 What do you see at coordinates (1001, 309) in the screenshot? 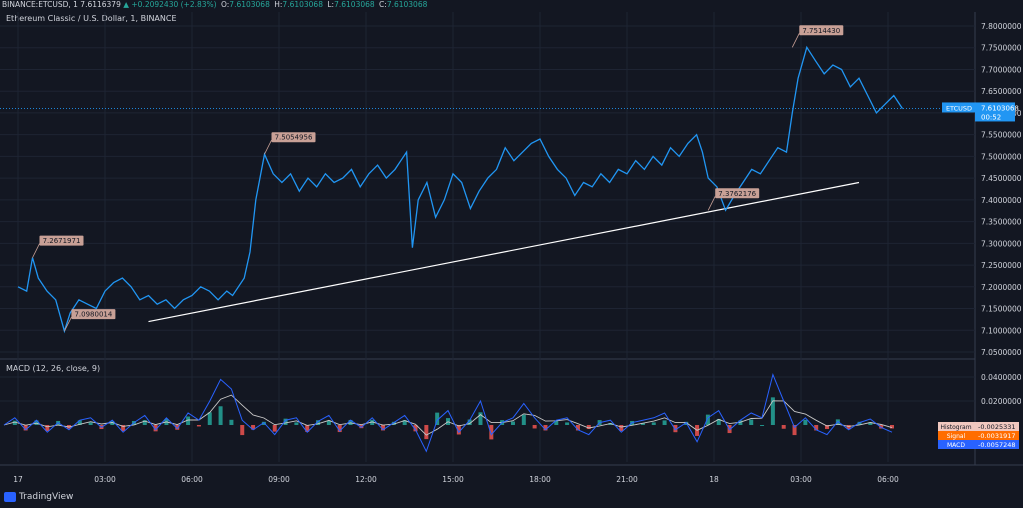
I see `y-tick-label: 7.1500000` at bounding box center [1001, 309].